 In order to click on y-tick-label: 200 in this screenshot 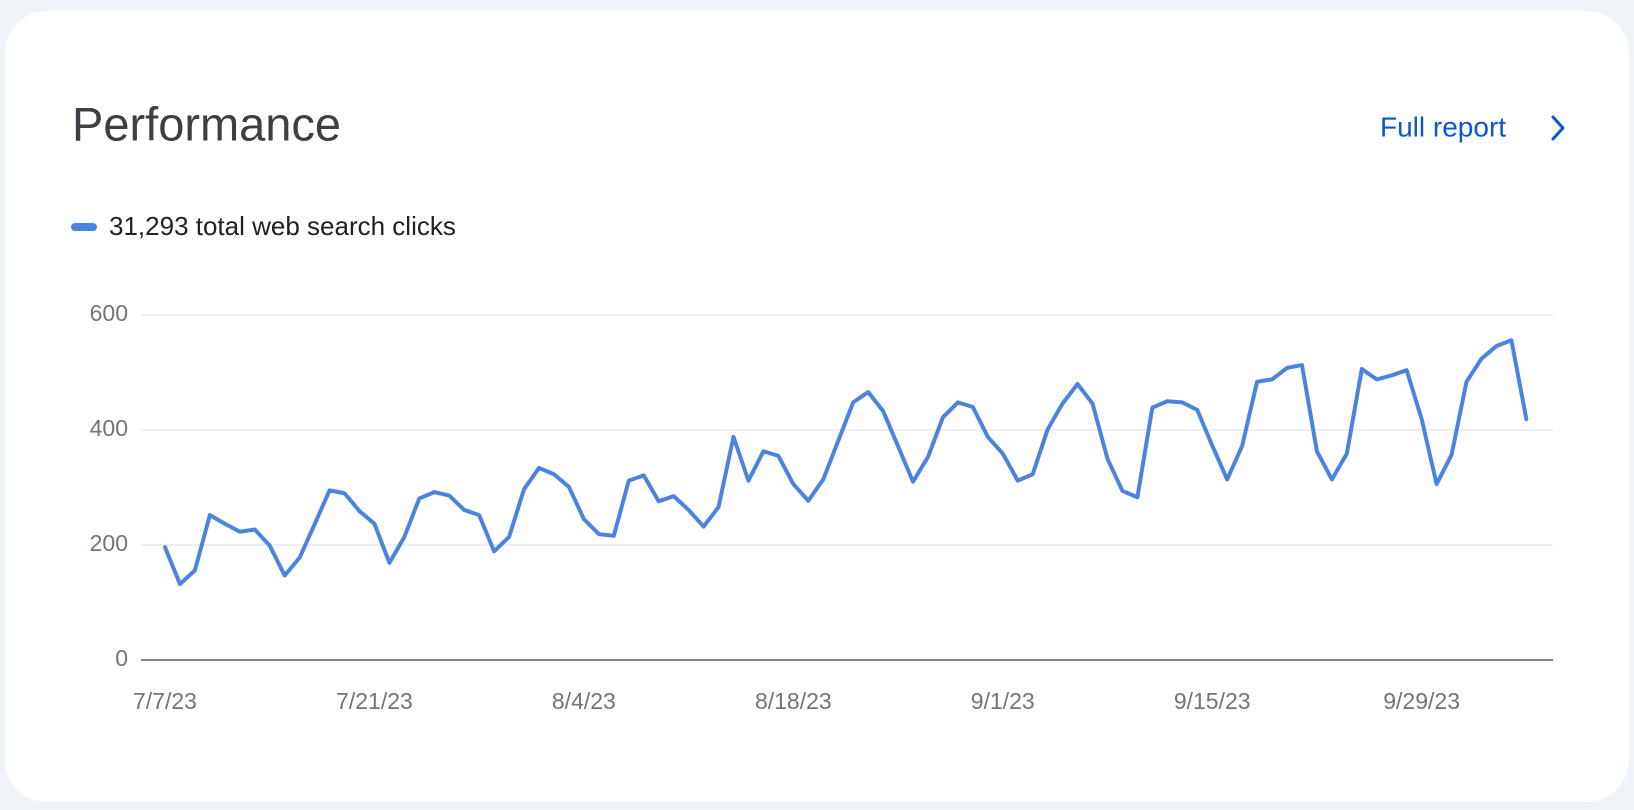, I will do `click(109, 543)`.